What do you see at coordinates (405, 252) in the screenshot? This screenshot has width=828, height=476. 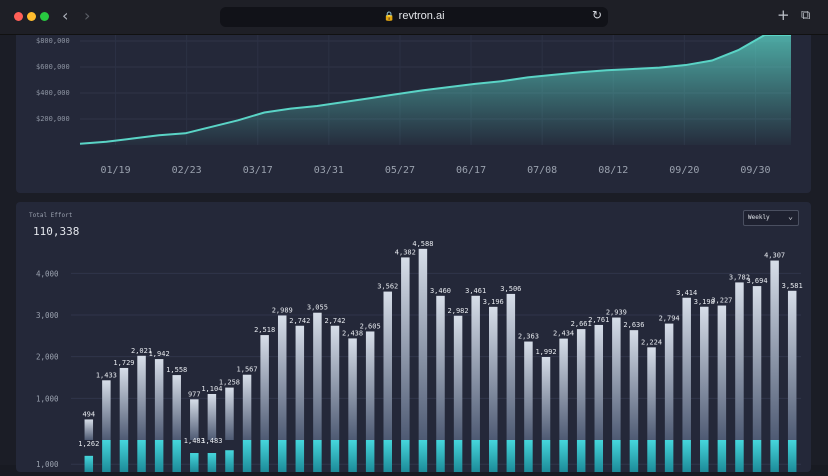 I see `bar-data-label: 4,382` at bounding box center [405, 252].